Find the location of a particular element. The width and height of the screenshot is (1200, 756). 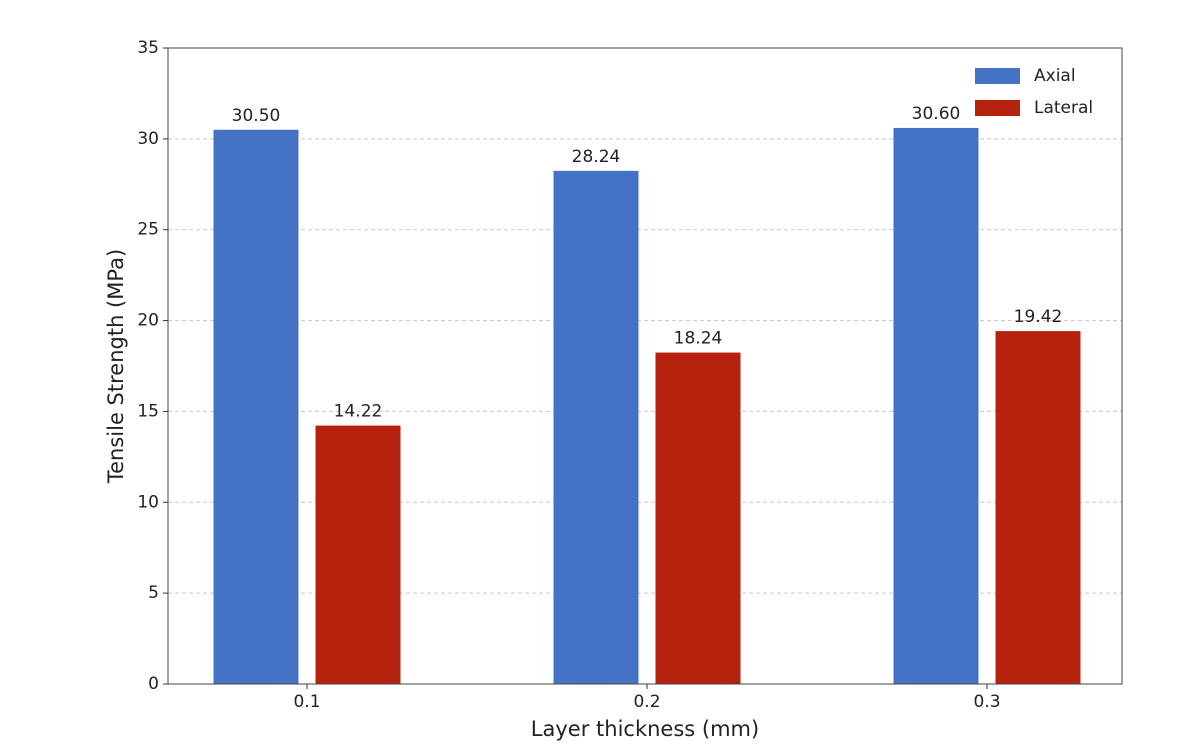

y-tick-label: 35 is located at coordinates (148, 48).